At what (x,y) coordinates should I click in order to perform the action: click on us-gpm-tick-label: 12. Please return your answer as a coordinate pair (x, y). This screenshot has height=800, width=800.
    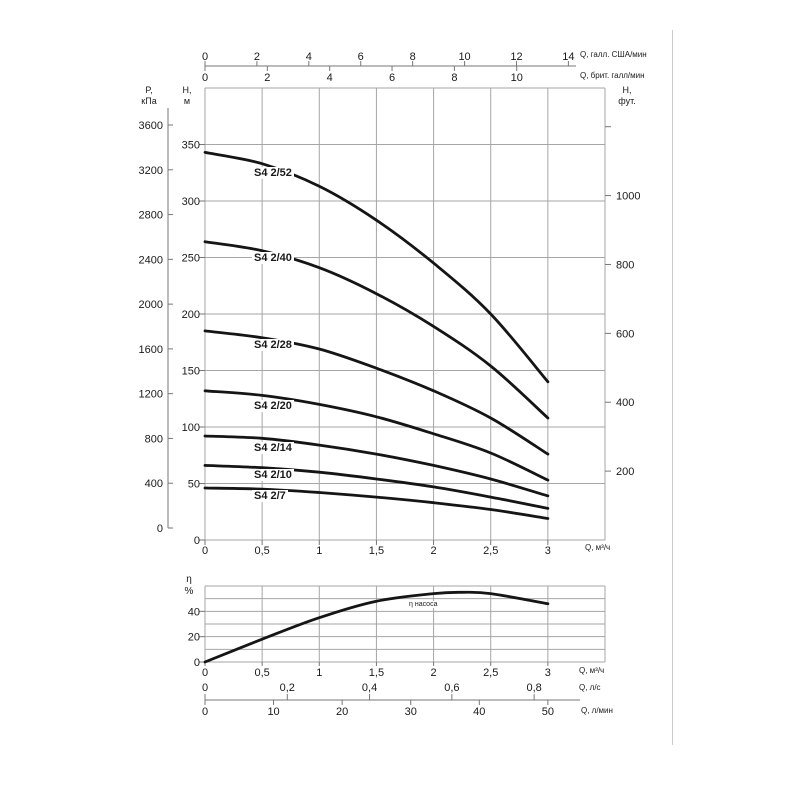
    Looking at the image, I should click on (516, 57).